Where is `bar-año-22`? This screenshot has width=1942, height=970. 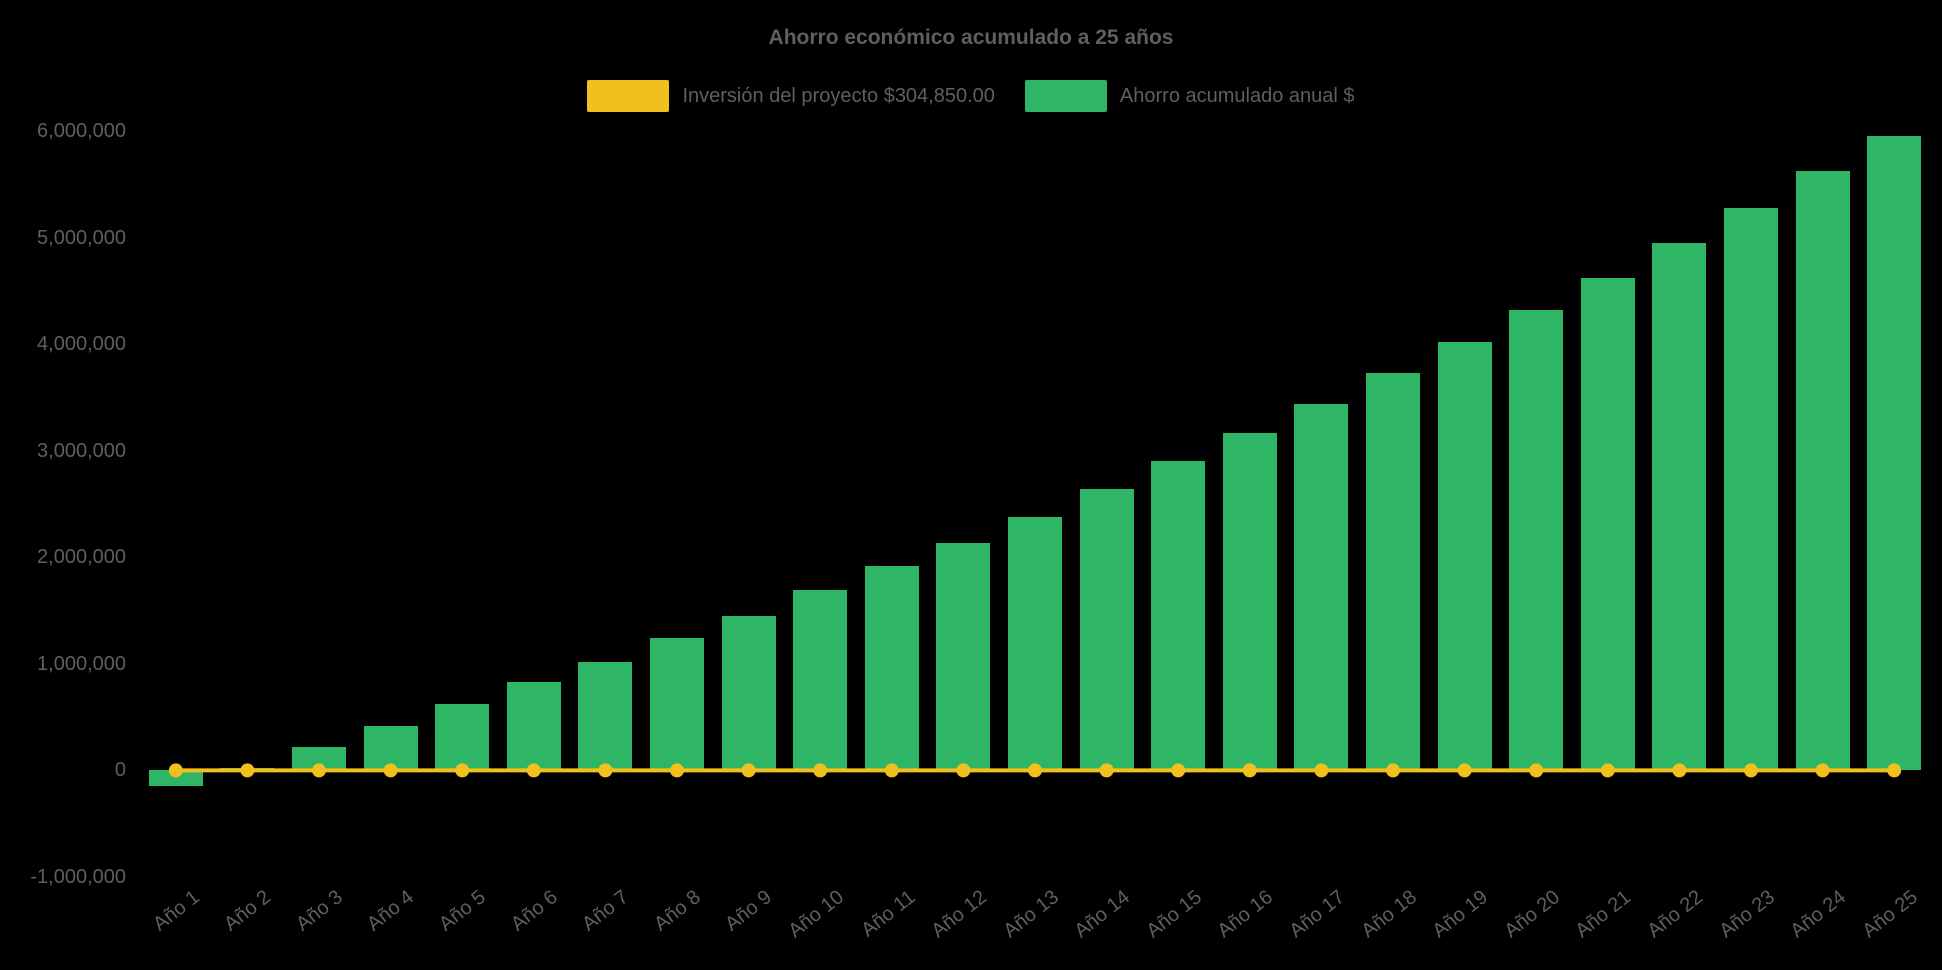
bar-año-22 is located at coordinates (1679, 506).